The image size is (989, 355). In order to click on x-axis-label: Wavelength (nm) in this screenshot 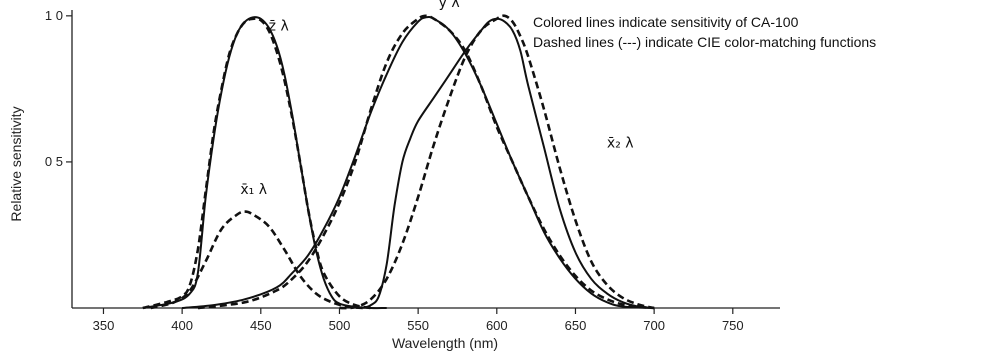, I will do `click(445, 343)`.